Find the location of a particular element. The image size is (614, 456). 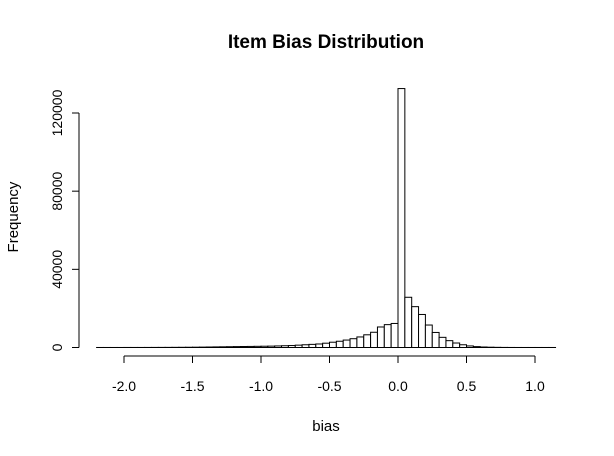

x-tick-label: -2.0 is located at coordinates (124, 386).